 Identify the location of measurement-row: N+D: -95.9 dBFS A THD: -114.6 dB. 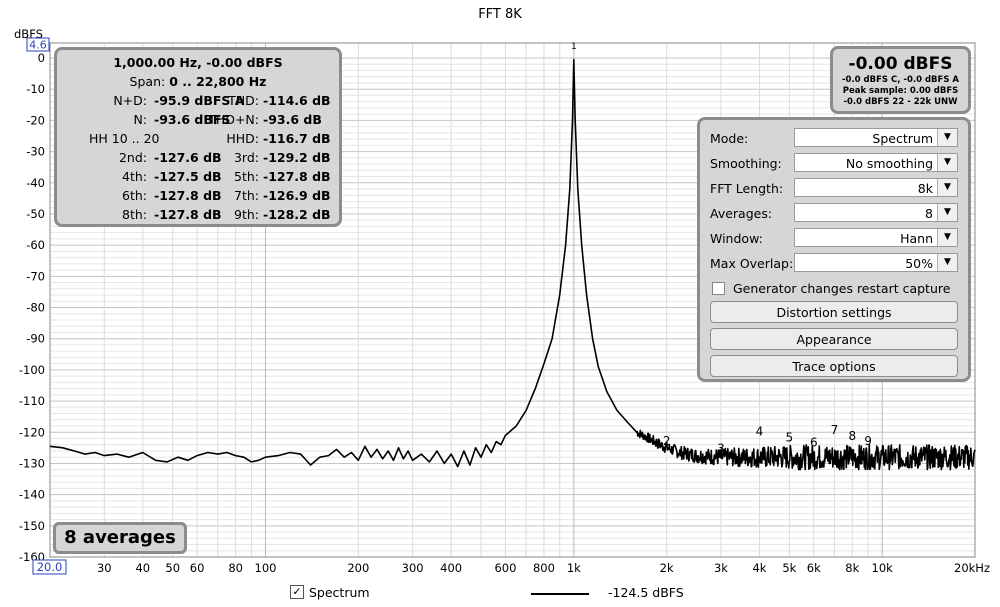
(198, 100).